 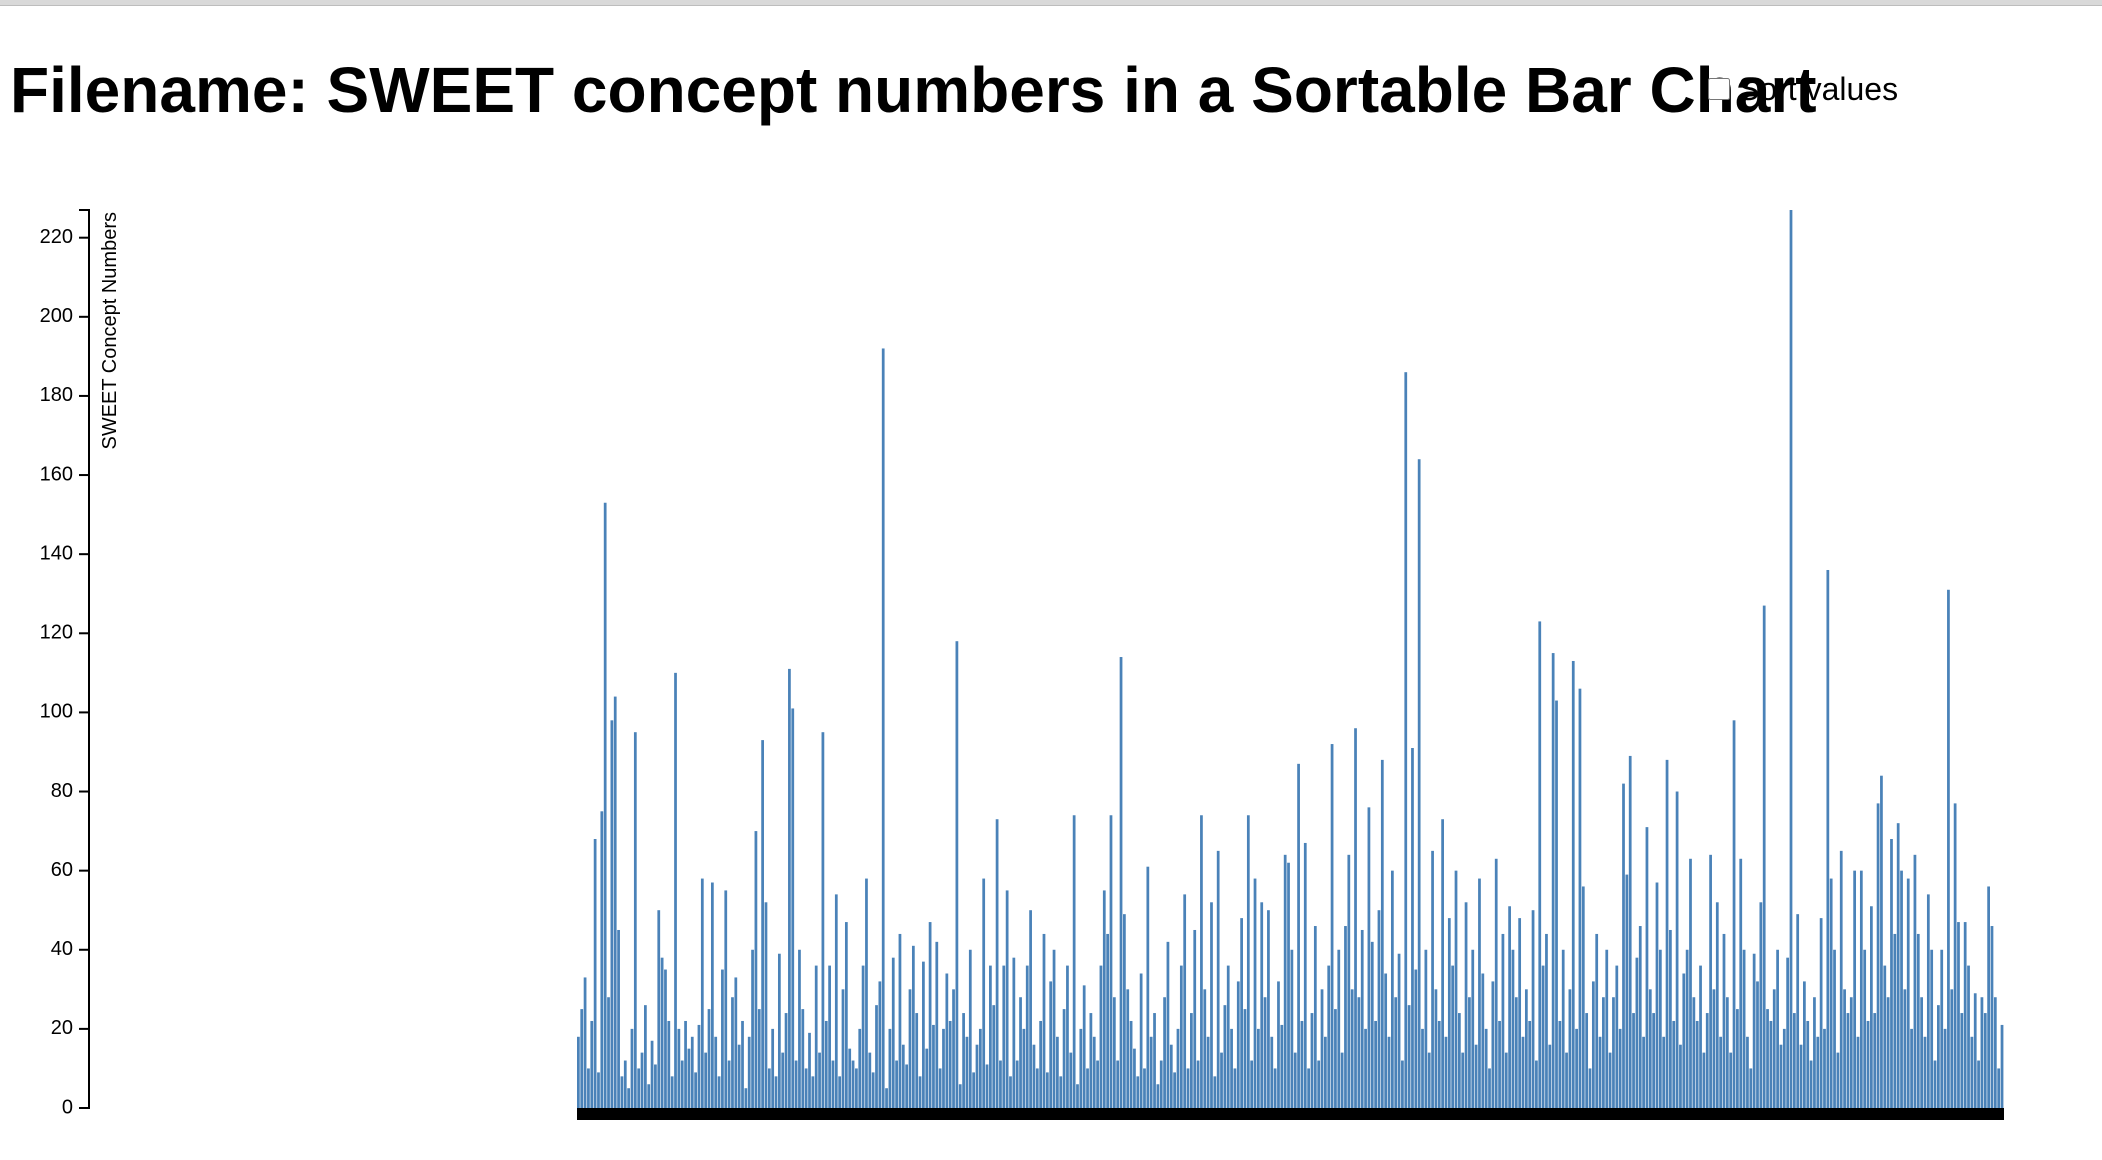 I want to click on sort-values-control: Sort values, so click(x=1803, y=89).